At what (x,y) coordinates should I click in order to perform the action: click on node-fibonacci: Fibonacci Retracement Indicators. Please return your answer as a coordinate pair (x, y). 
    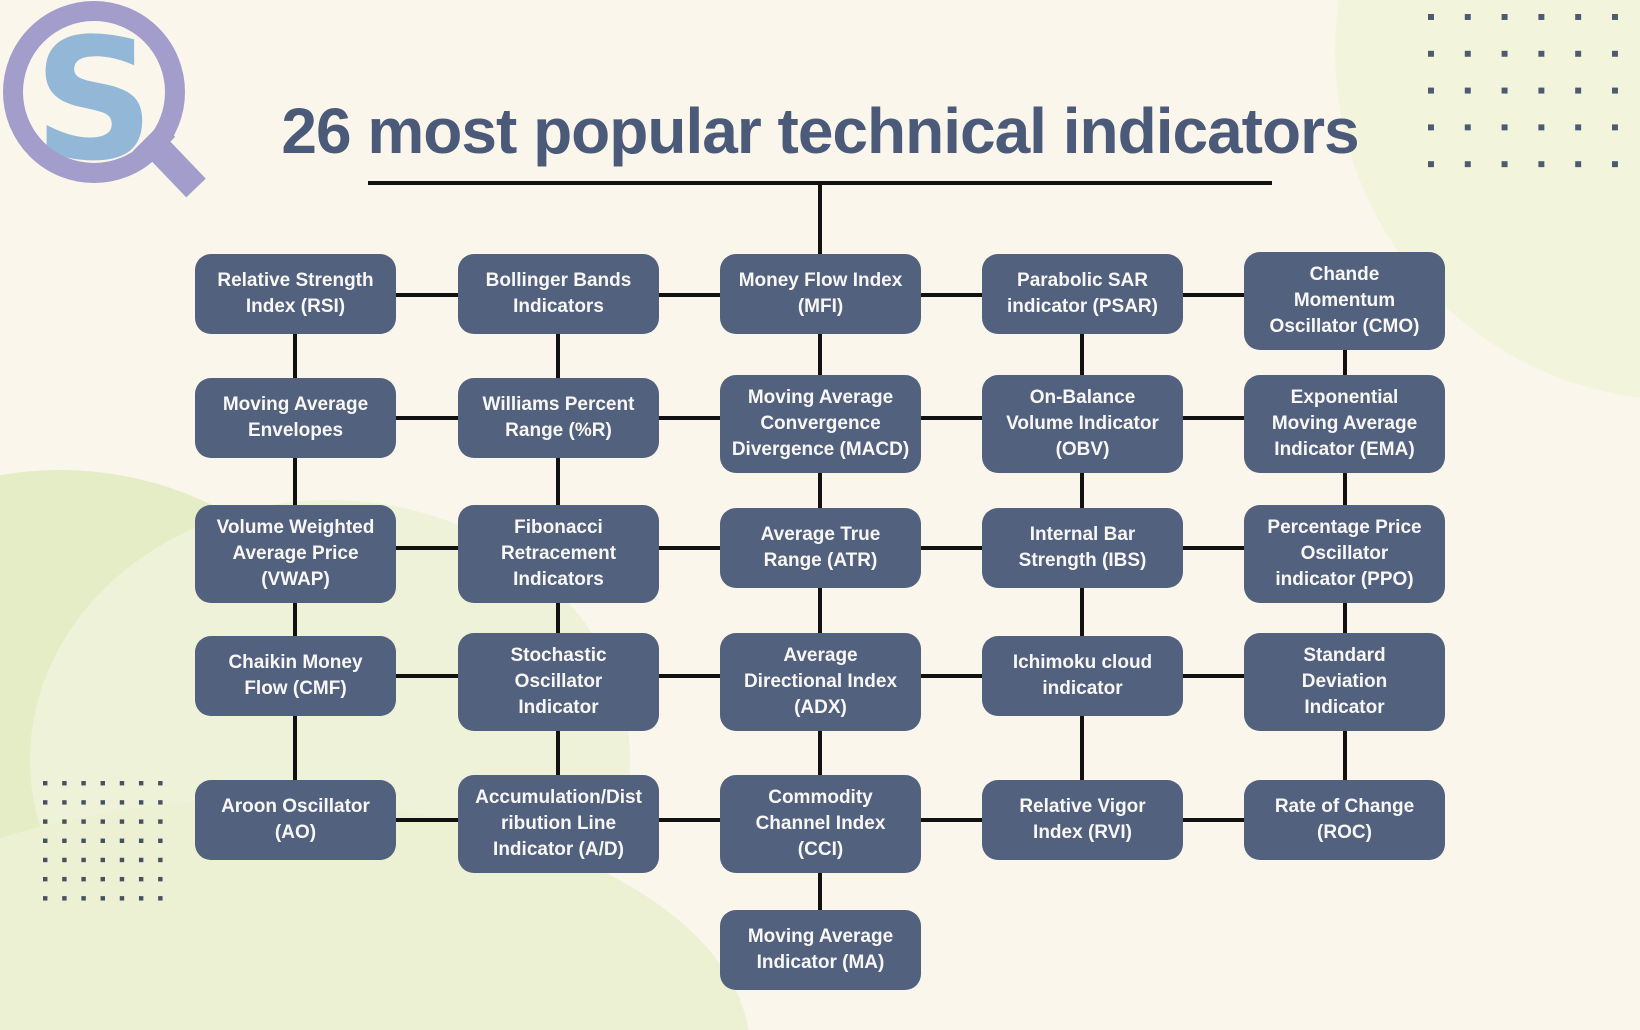
    Looking at the image, I should click on (558, 554).